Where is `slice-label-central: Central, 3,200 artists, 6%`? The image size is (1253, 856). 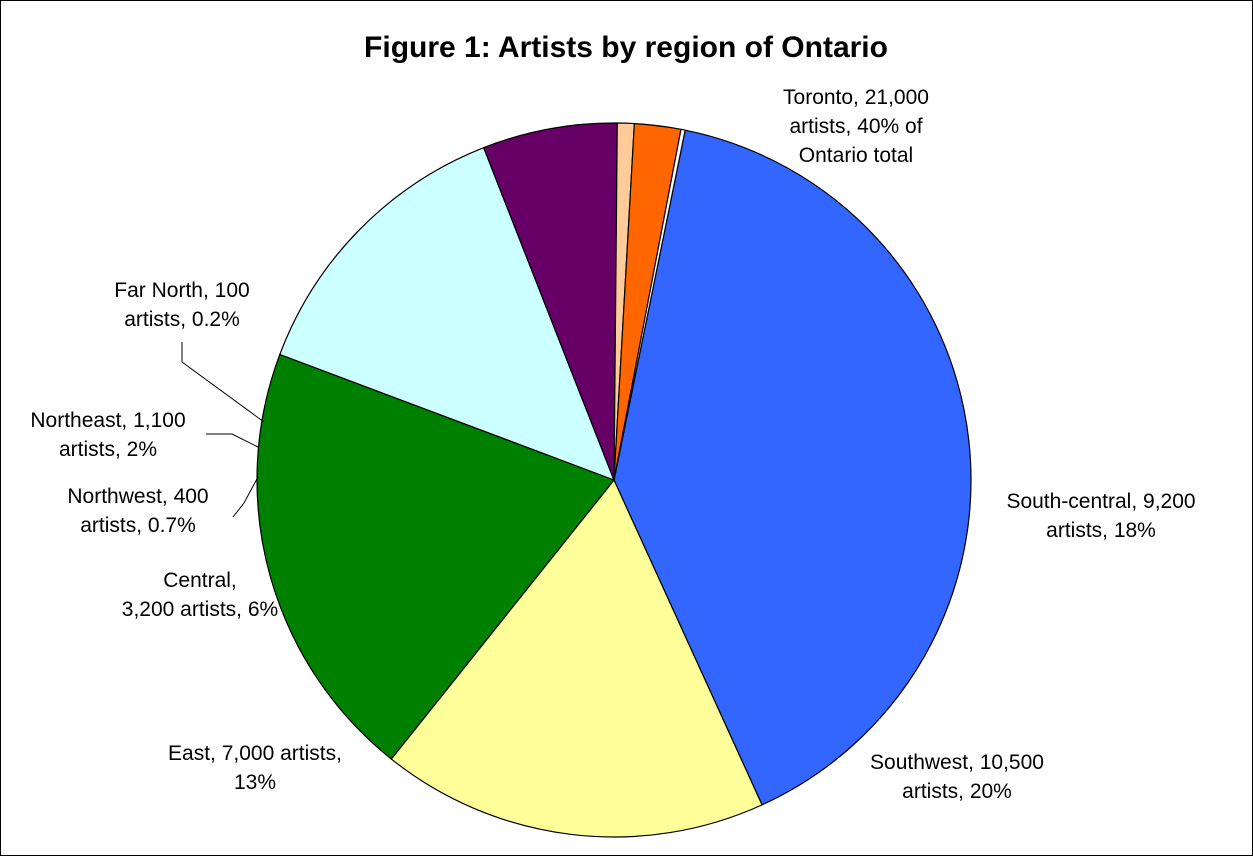 slice-label-central: Central, 3,200 artists, 6% is located at coordinates (200, 595).